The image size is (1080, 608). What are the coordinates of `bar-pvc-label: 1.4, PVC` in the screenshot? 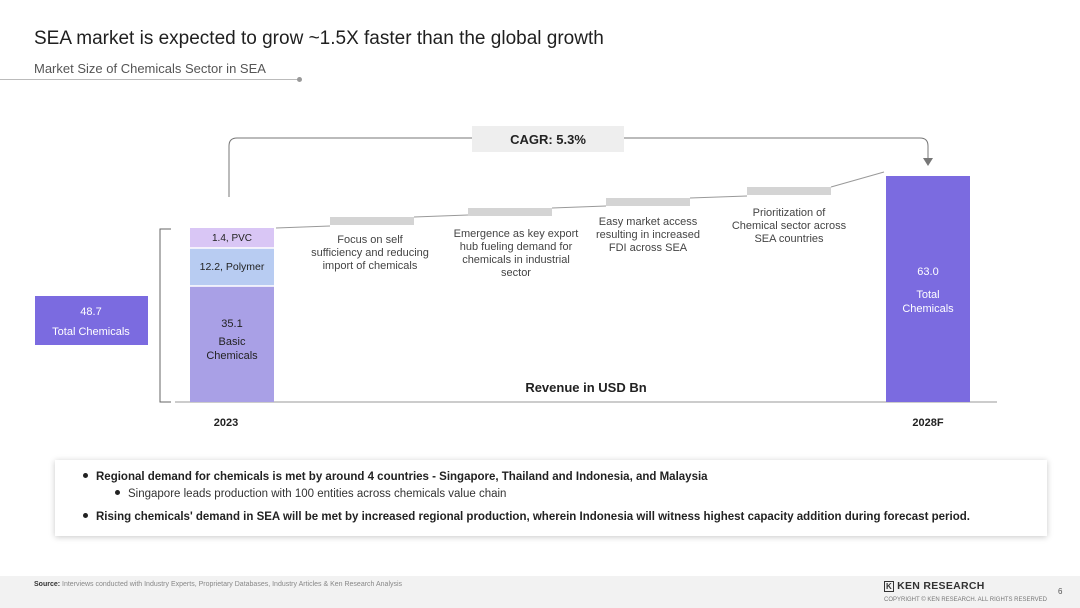 It's located at (232, 238).